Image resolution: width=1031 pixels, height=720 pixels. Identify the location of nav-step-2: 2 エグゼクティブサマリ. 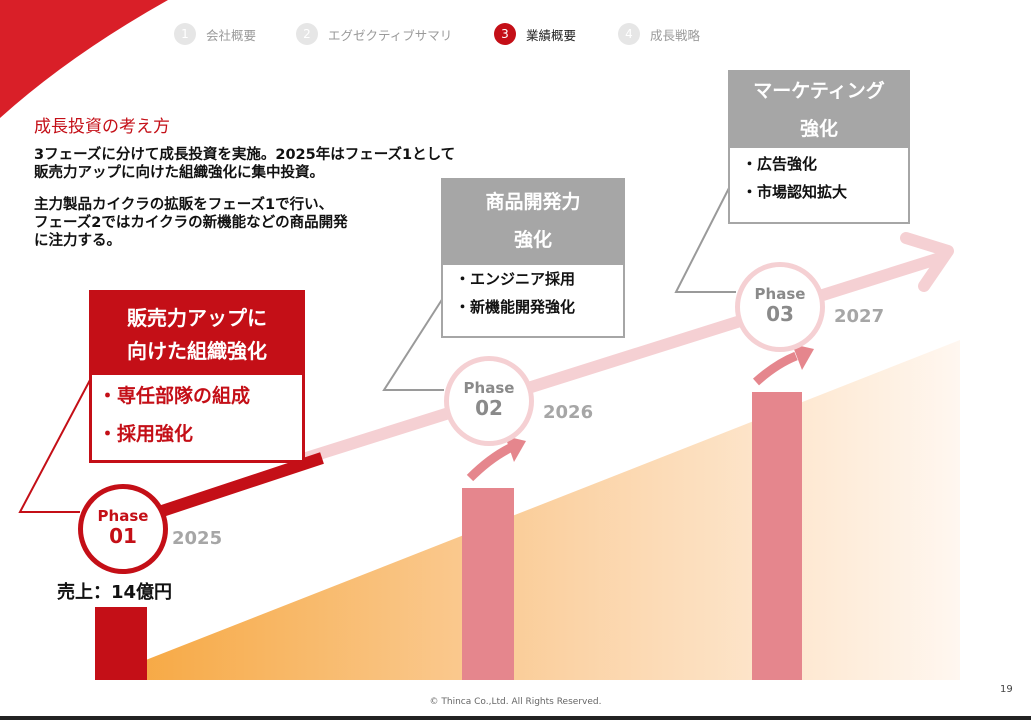
(374, 34).